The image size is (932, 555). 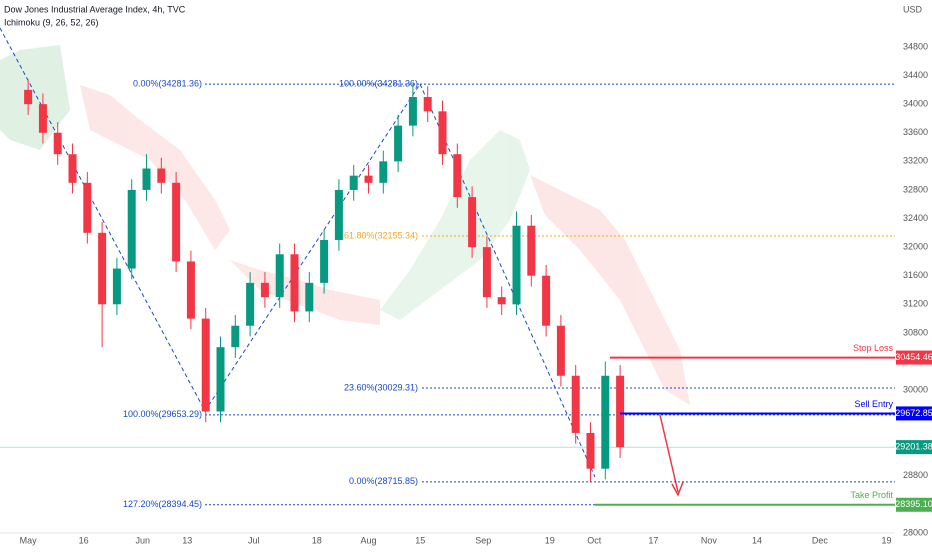 I want to click on fib-label: 23.60%(30029.31), so click(x=381, y=387).